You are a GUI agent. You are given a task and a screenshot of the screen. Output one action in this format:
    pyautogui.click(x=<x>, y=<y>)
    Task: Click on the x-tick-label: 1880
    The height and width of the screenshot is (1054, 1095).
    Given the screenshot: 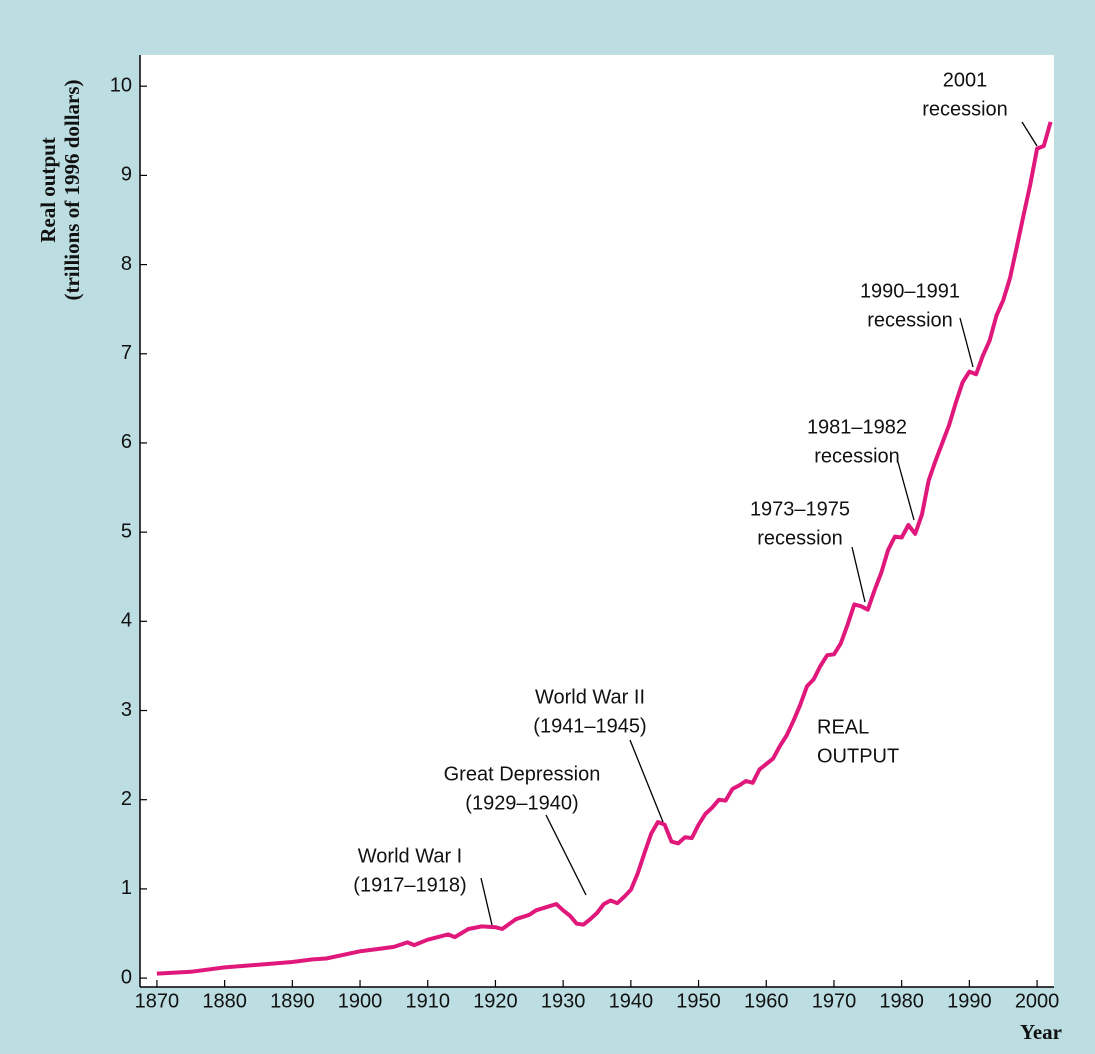 What is the action you would take?
    pyautogui.click(x=224, y=1001)
    